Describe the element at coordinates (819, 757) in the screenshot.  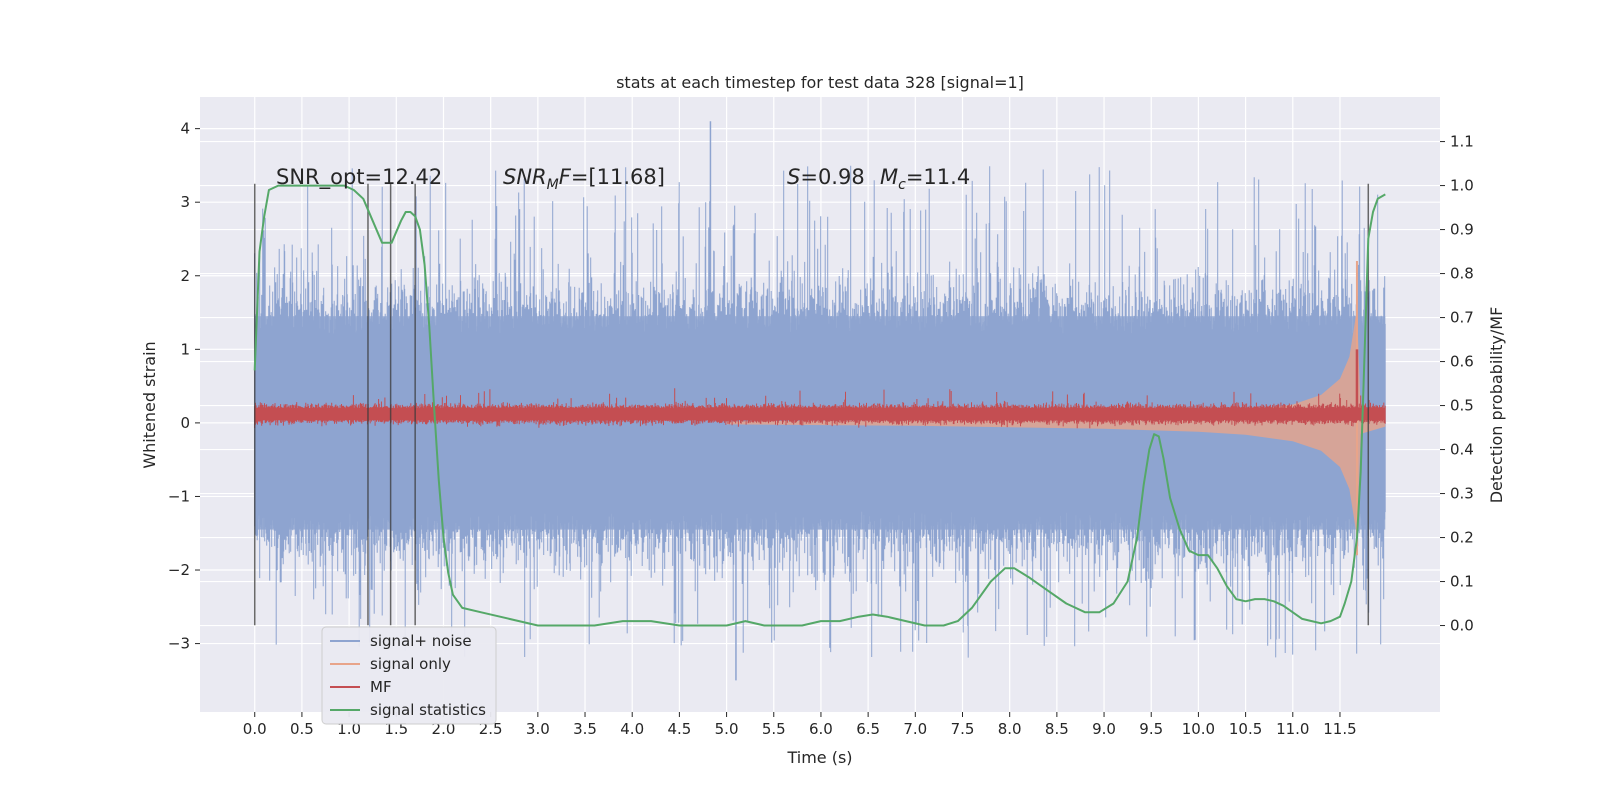
I see `x-axis-label: Time (s)` at that location.